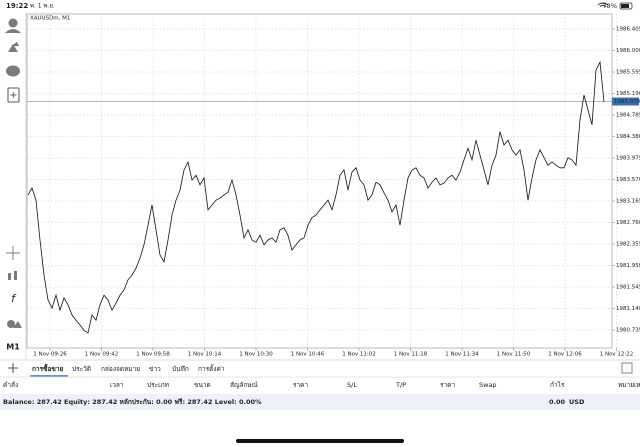 The height and width of the screenshot is (447, 640). What do you see at coordinates (320, 441) in the screenshot?
I see `home-indicator` at bounding box center [320, 441].